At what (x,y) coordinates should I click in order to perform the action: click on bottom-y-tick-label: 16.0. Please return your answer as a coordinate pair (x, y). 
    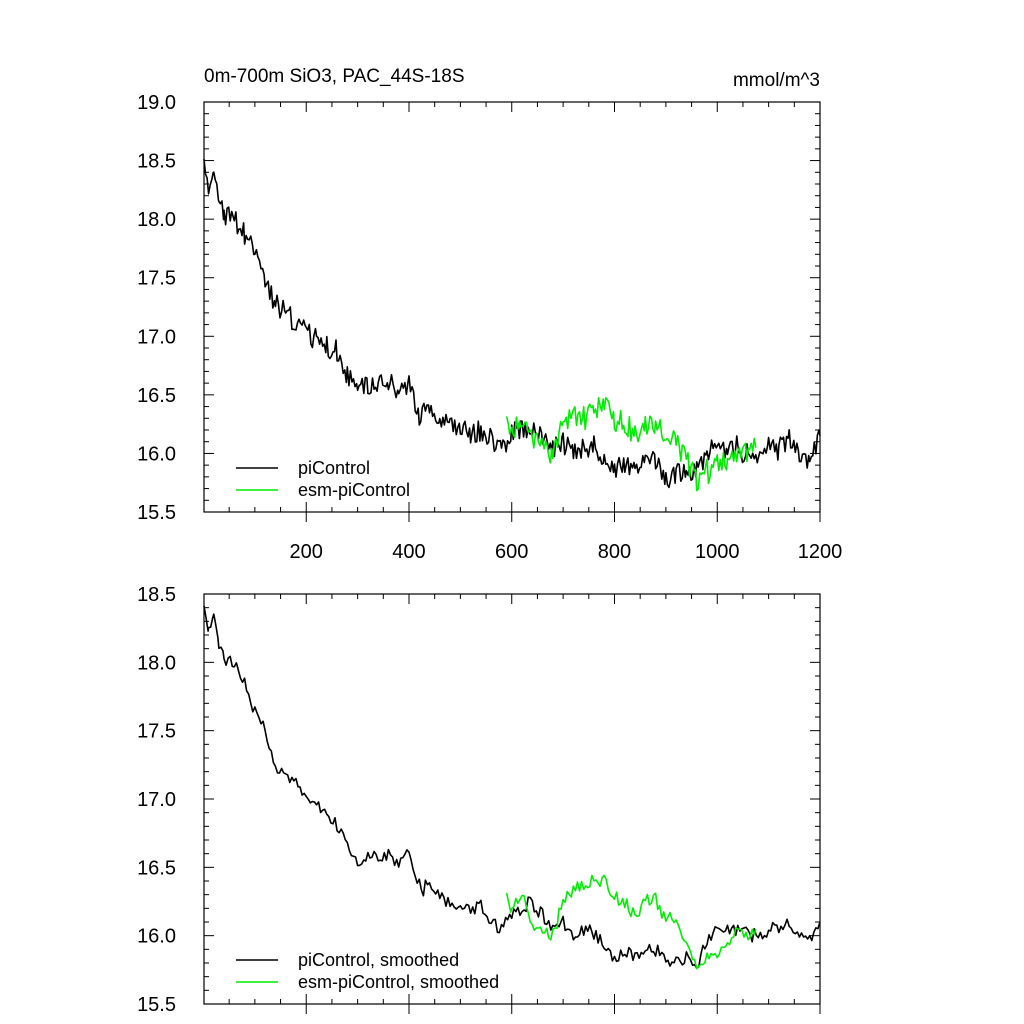
    Looking at the image, I should click on (156, 937).